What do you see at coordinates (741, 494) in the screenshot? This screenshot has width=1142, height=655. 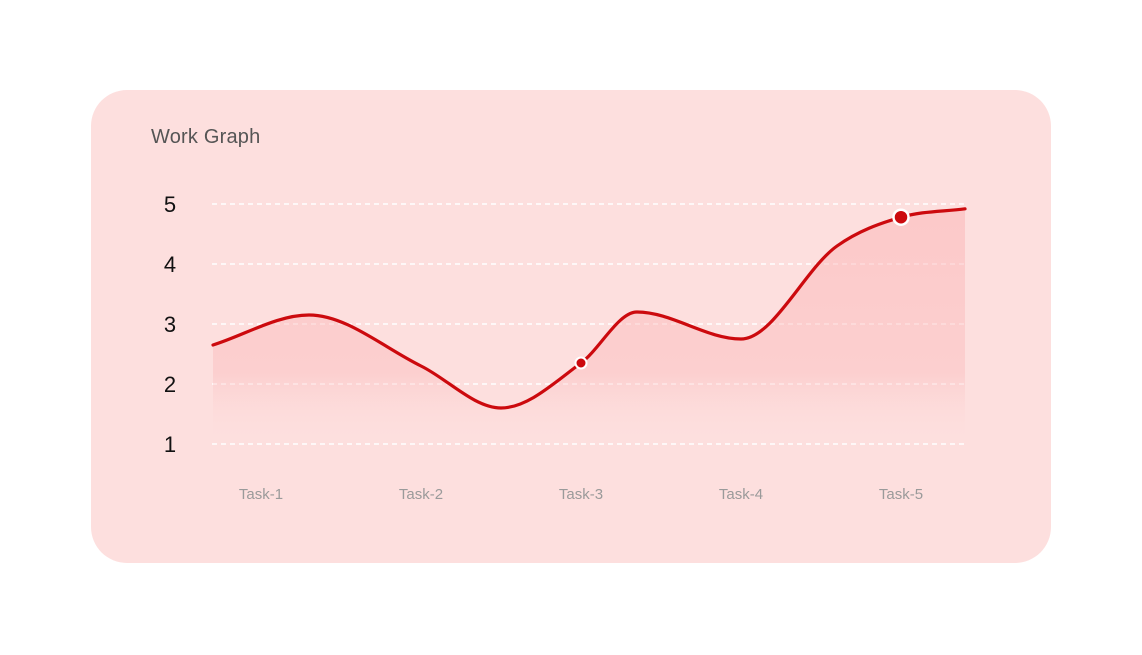 I see `x-tick-label: Task-4` at bounding box center [741, 494].